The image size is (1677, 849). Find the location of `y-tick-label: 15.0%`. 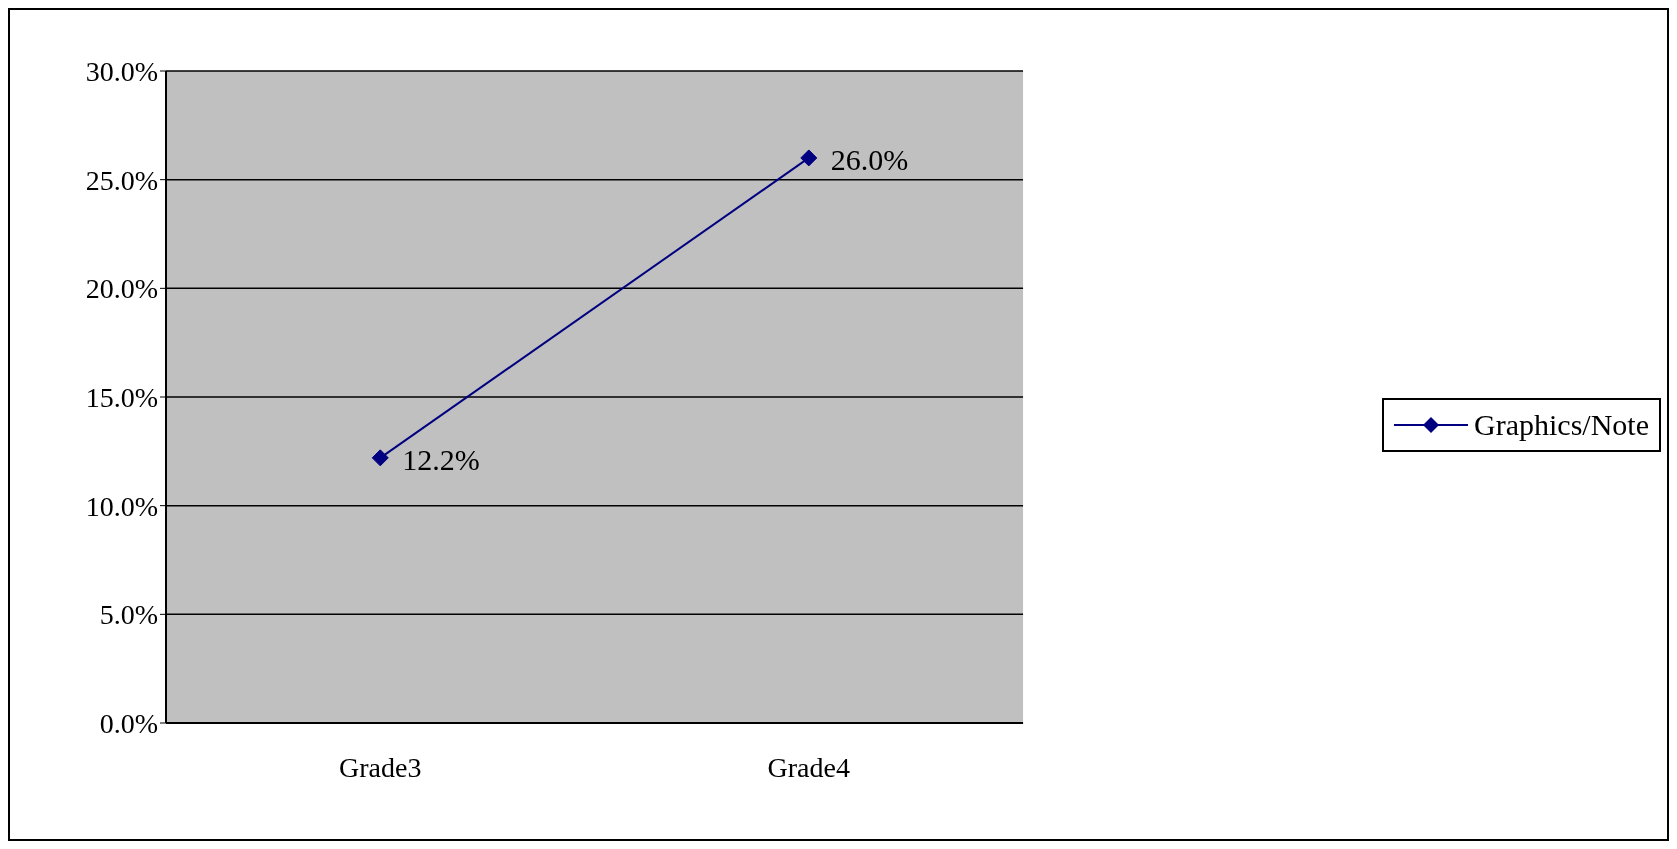

y-tick-label: 15.0% is located at coordinates (121, 397).